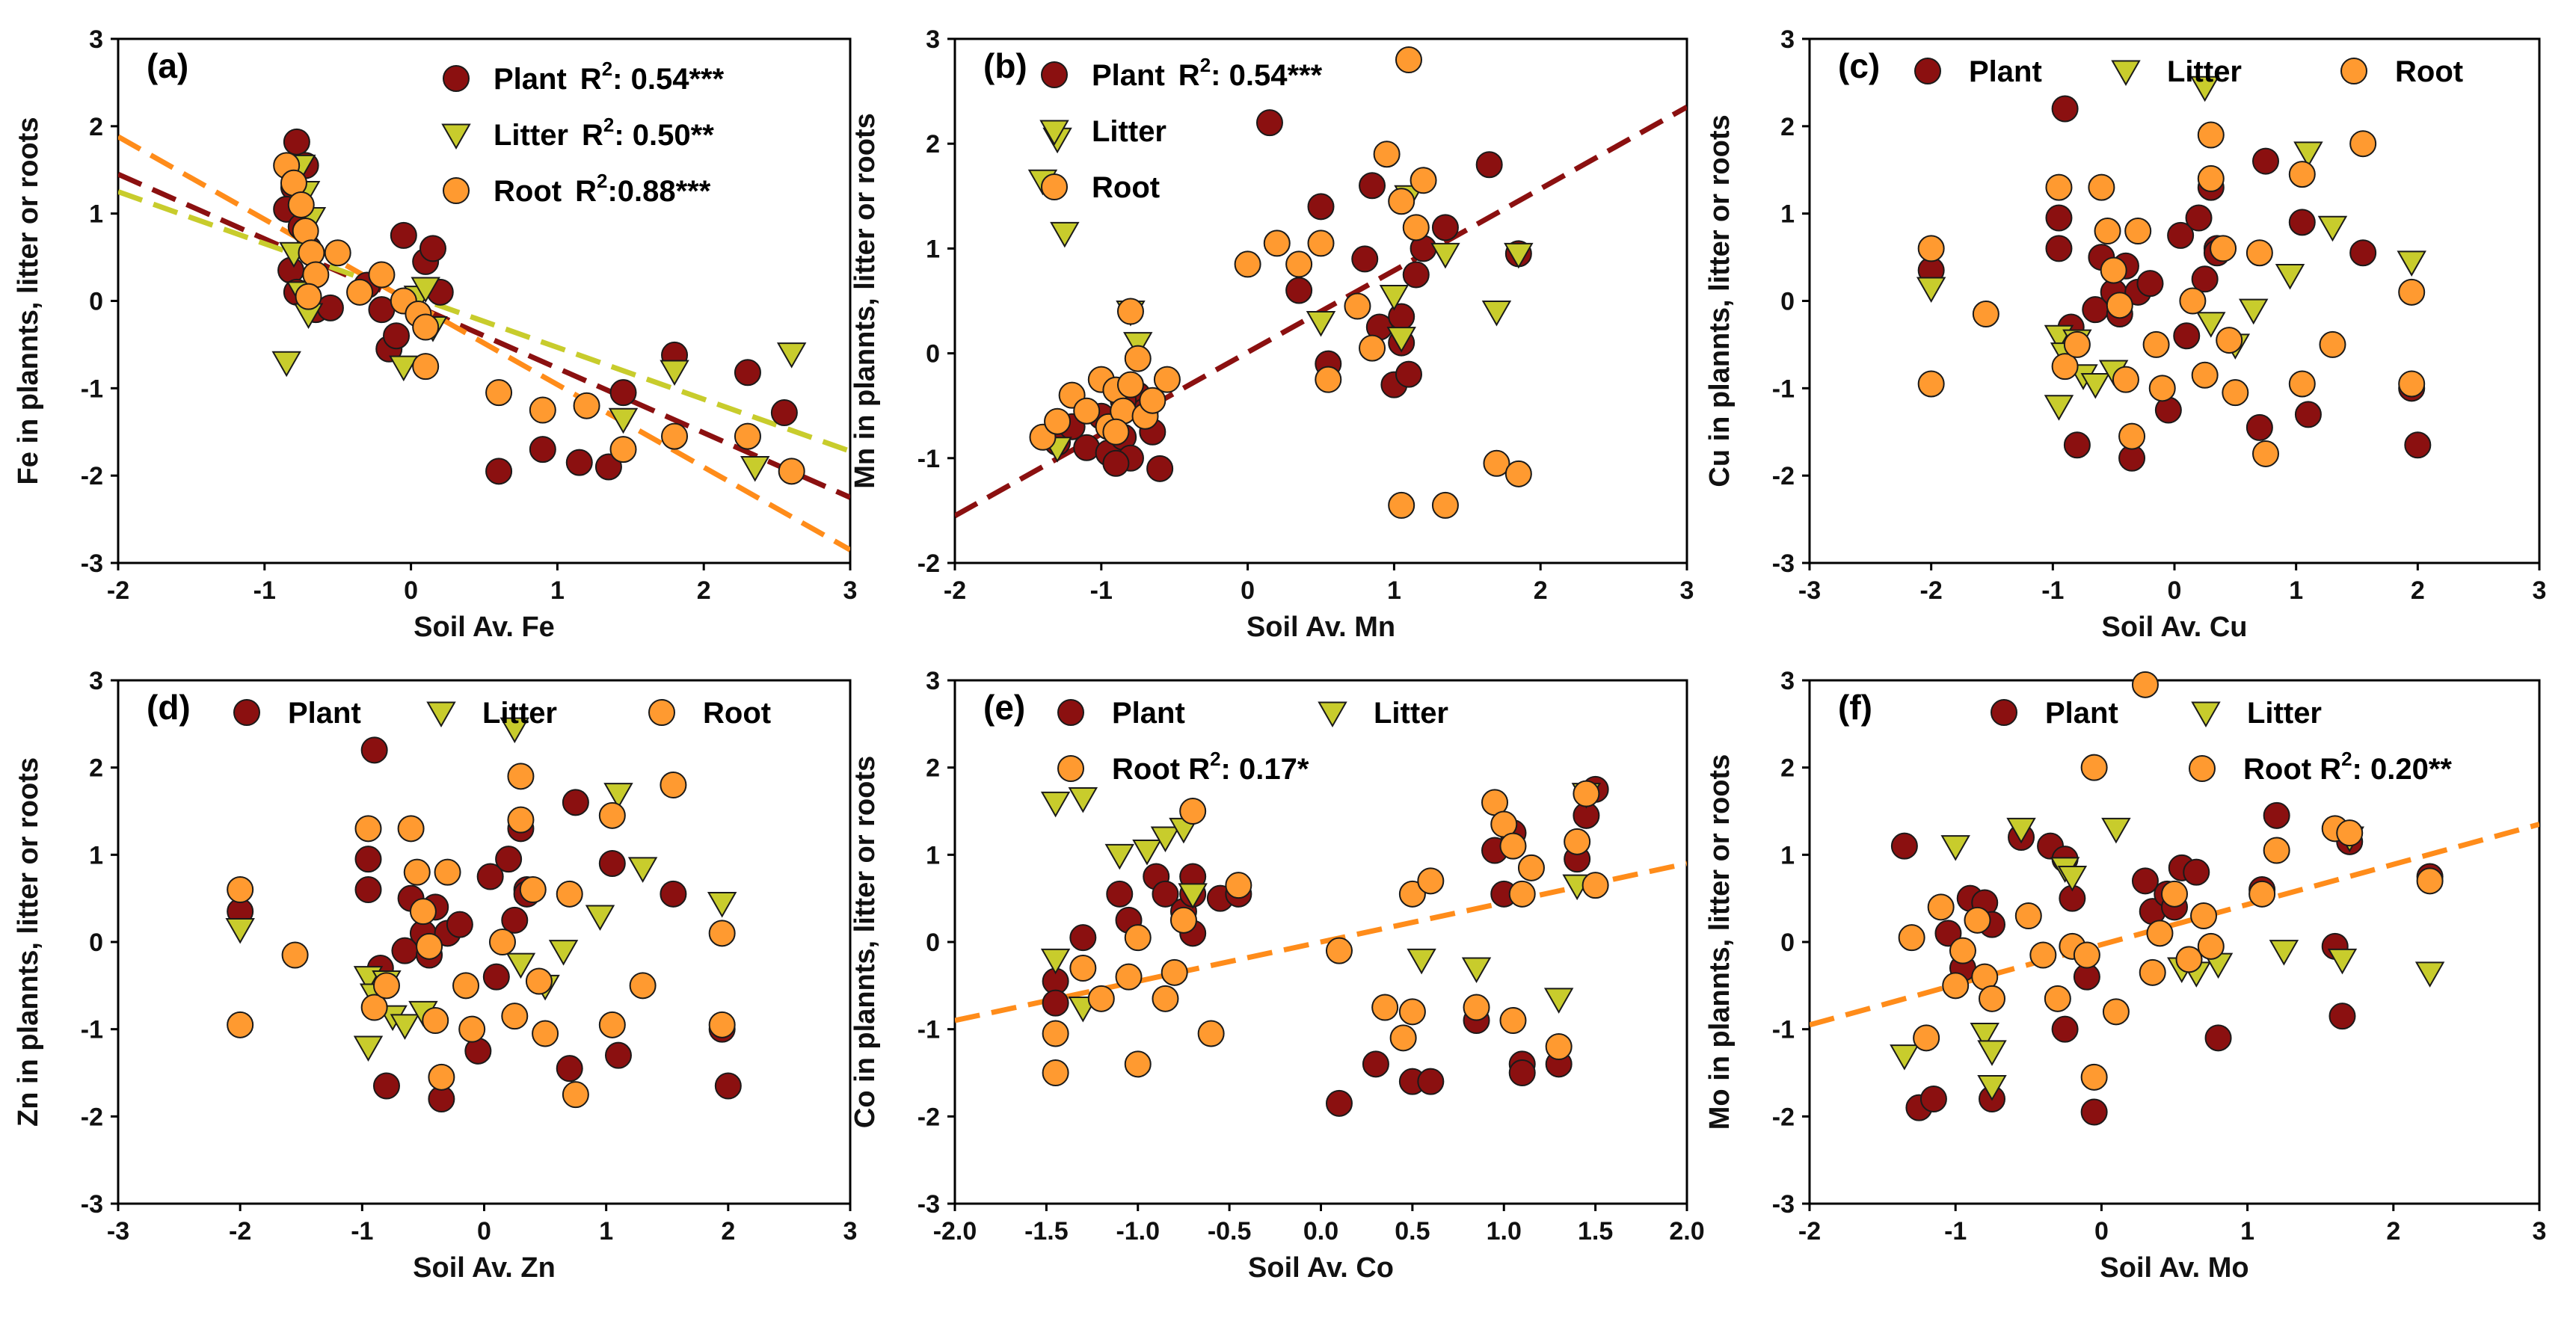  I want to click on legend-entry-root: Root, so click(1100, 188).